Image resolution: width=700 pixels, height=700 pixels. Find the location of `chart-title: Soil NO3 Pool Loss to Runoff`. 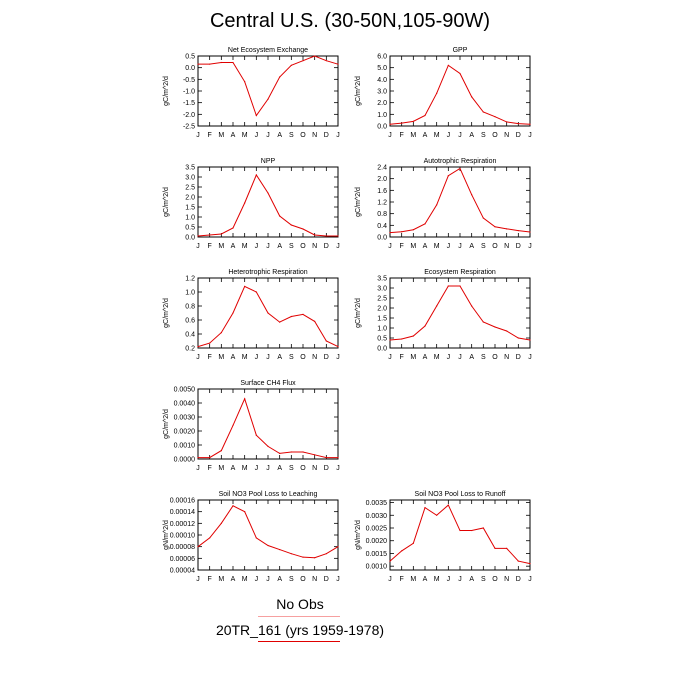

chart-title: Soil NO3 Pool Loss to Runoff is located at coordinates (460, 494).